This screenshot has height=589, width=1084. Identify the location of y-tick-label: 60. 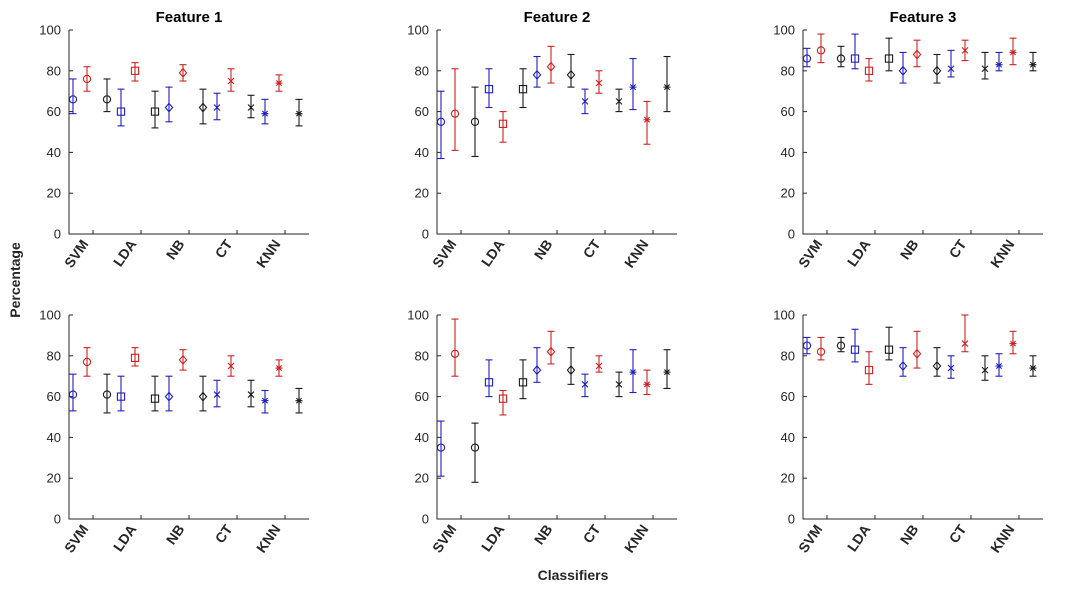
(422, 111).